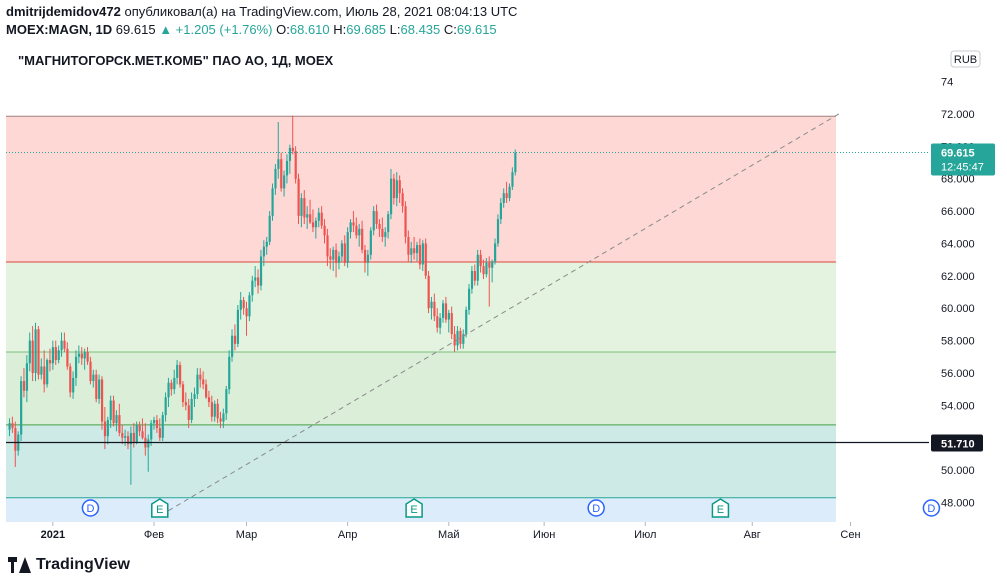 The image size is (1007, 585). Describe the element at coordinates (645, 535) in the screenshot. I see `x-tick-label: Июл` at that location.